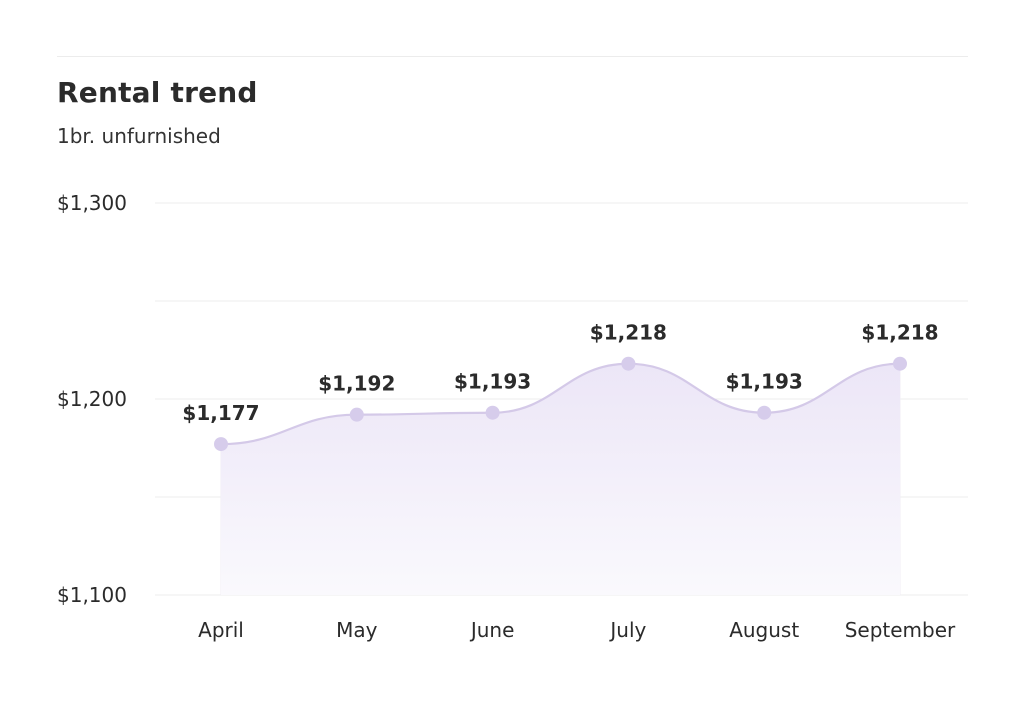 This screenshot has height=717, width=1024. I want to click on chart-title: Rental trend, so click(157, 92).